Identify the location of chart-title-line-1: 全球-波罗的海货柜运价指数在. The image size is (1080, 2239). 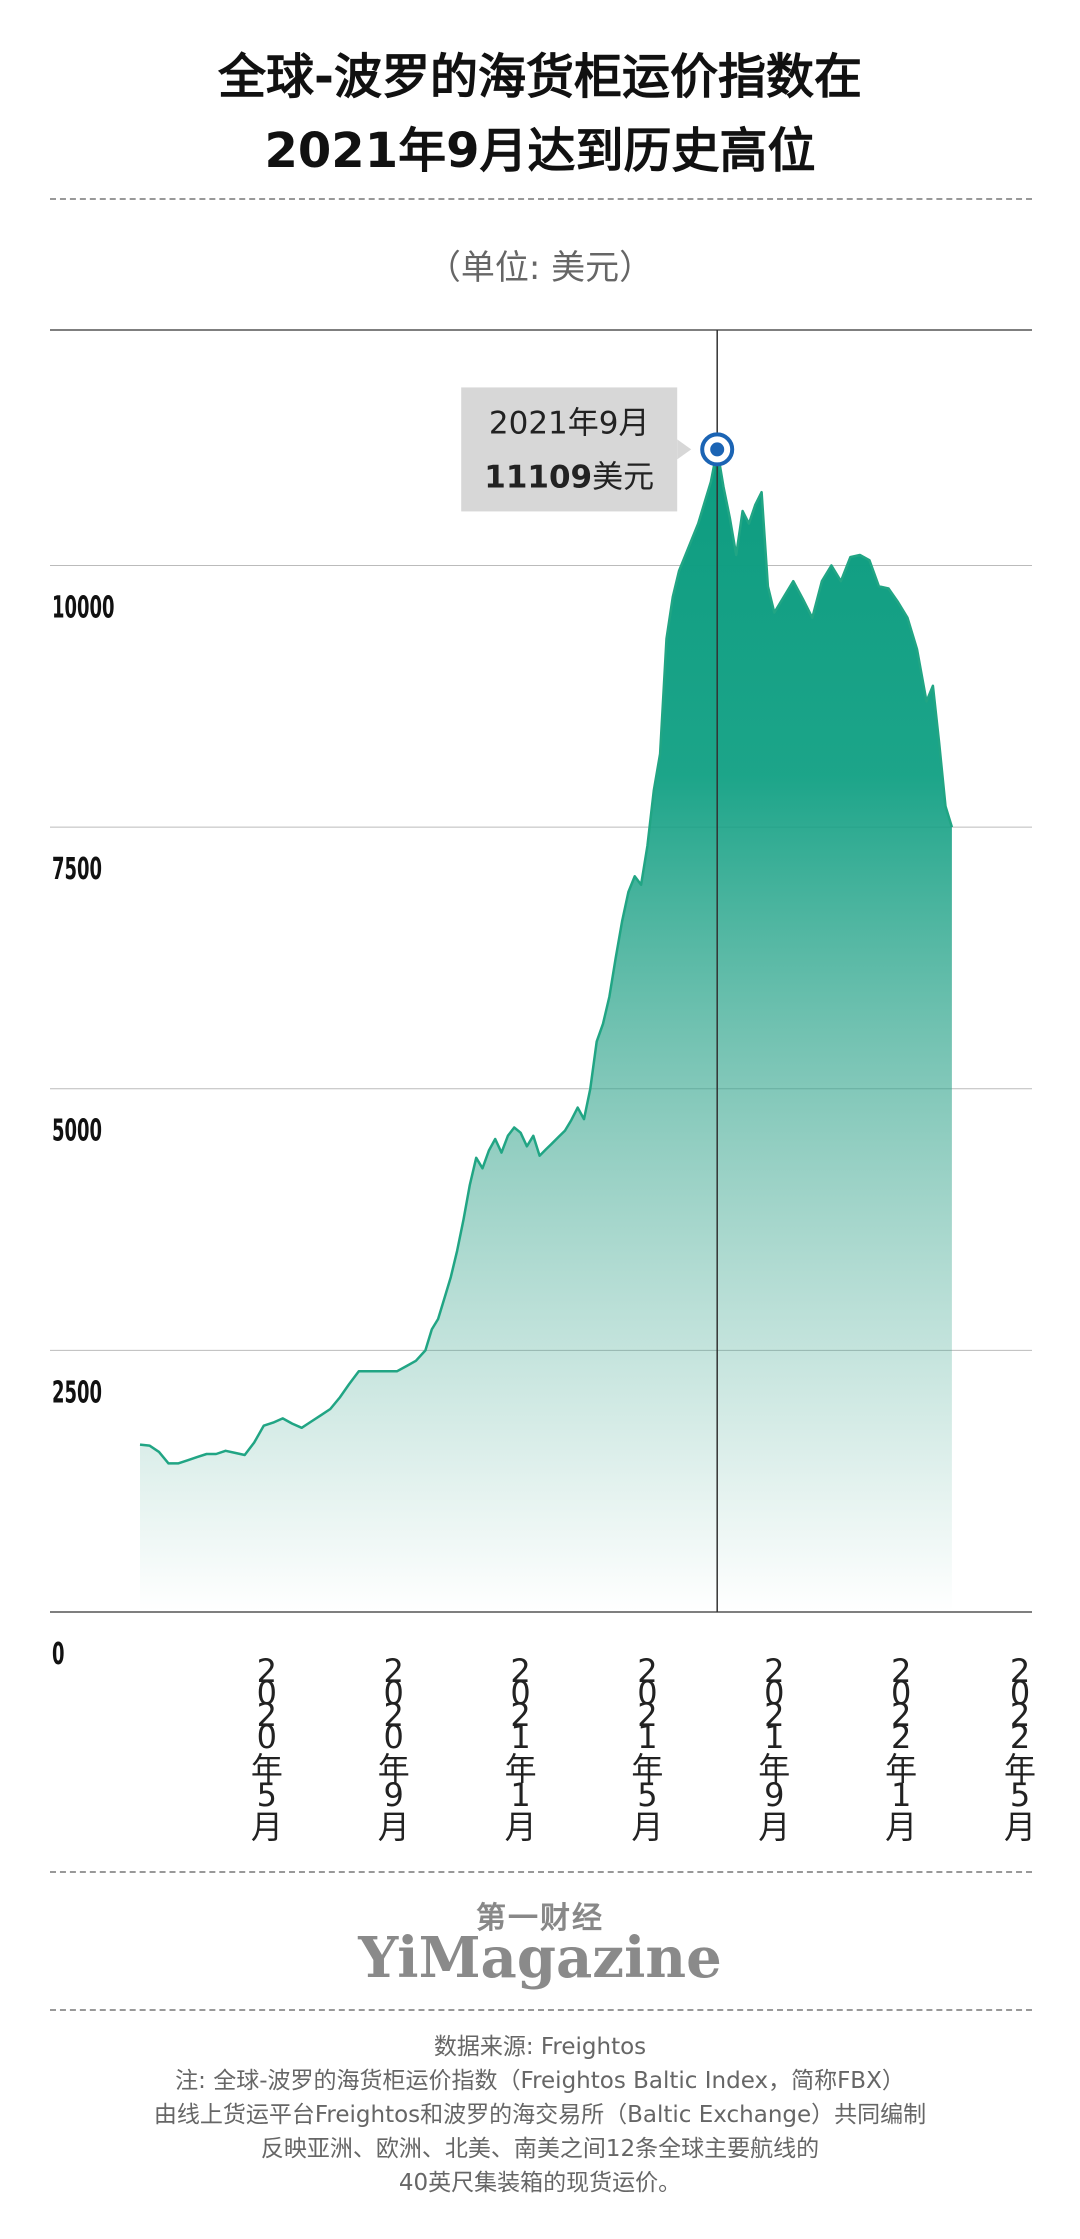
(540, 77).